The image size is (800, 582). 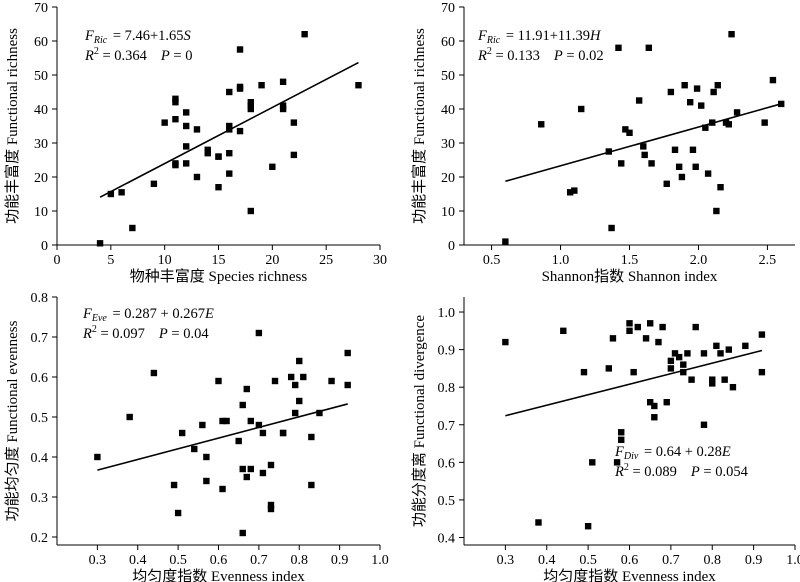 What do you see at coordinates (506, 560) in the screenshot?
I see `x-tick-label: 0.3` at bounding box center [506, 560].